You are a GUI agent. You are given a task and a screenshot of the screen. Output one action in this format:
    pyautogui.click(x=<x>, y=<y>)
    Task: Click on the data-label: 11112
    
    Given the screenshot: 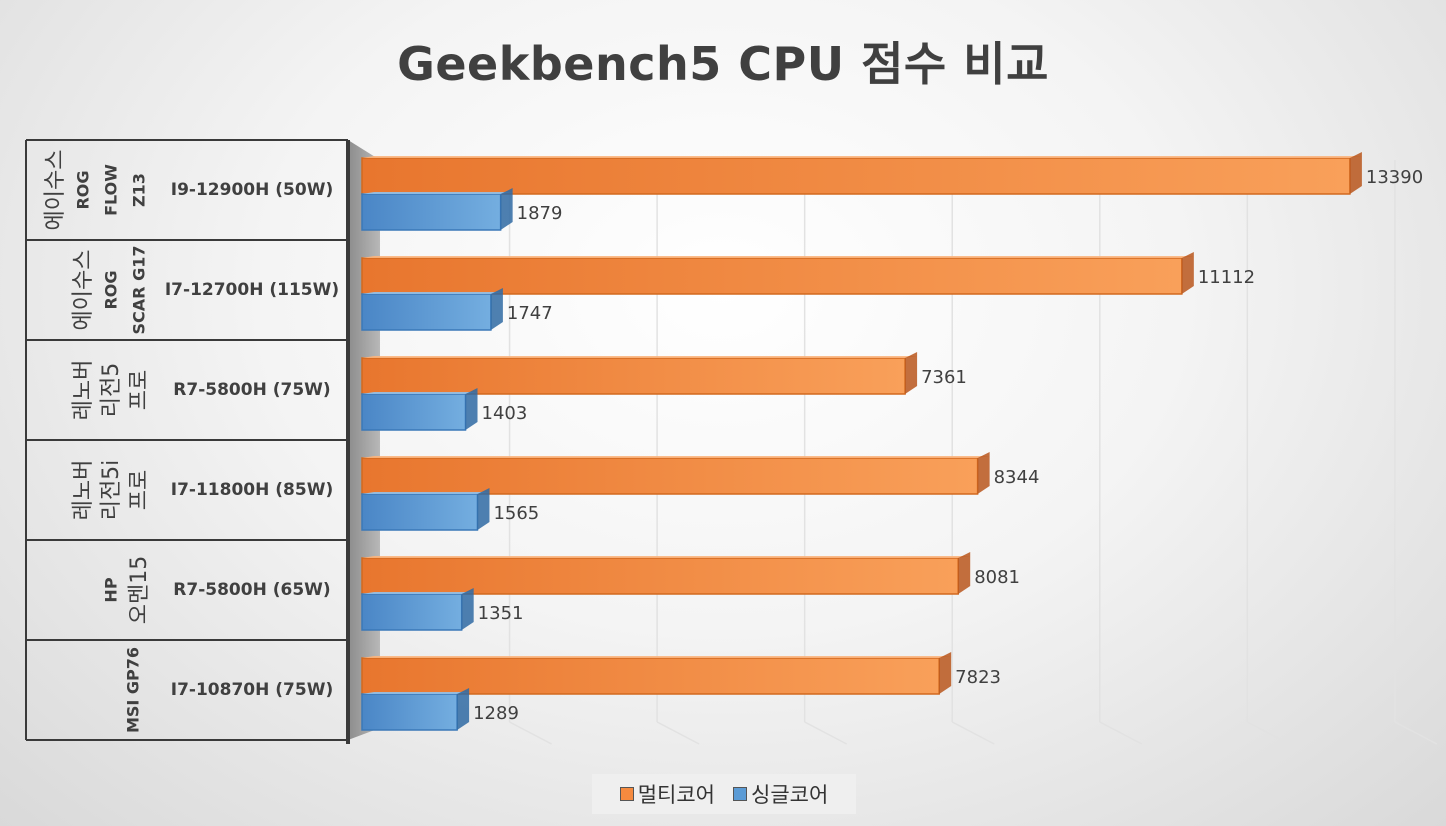 What is the action you would take?
    pyautogui.click(x=1226, y=277)
    